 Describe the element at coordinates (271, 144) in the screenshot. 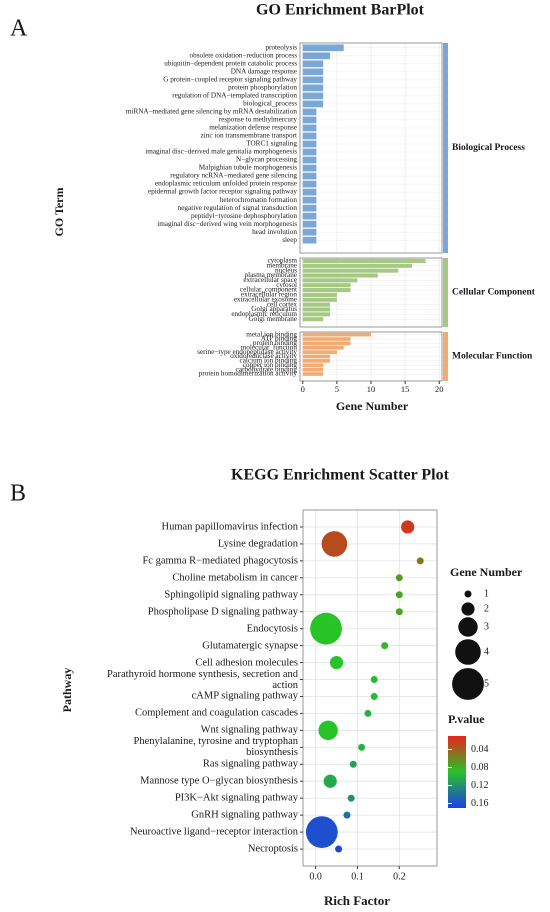

I see `y-tick-label: TORC1 signaling` at that location.